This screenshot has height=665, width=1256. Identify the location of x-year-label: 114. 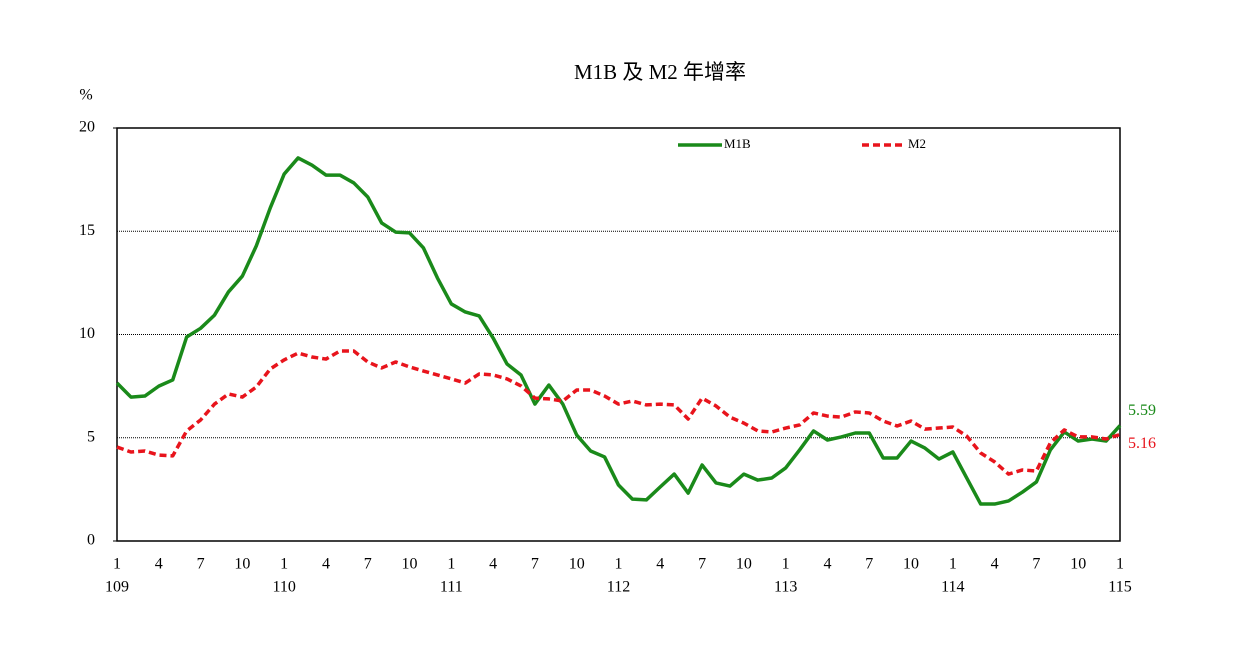
(952, 587).